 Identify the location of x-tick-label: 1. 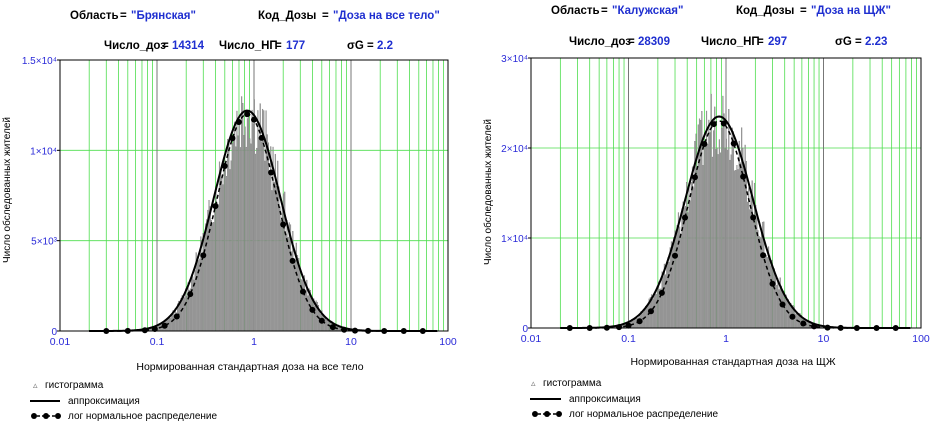
(254, 342).